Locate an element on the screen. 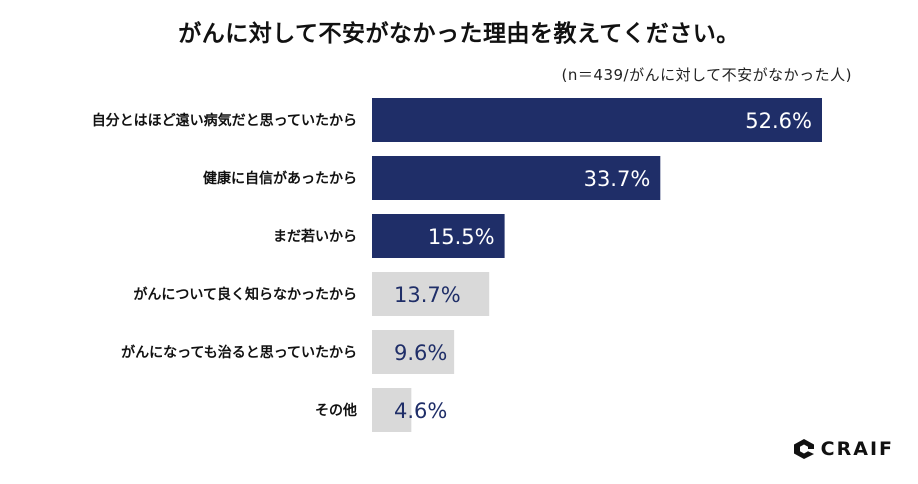 The width and height of the screenshot is (918, 484). category-label: 健康に自信があったから is located at coordinates (280, 178).